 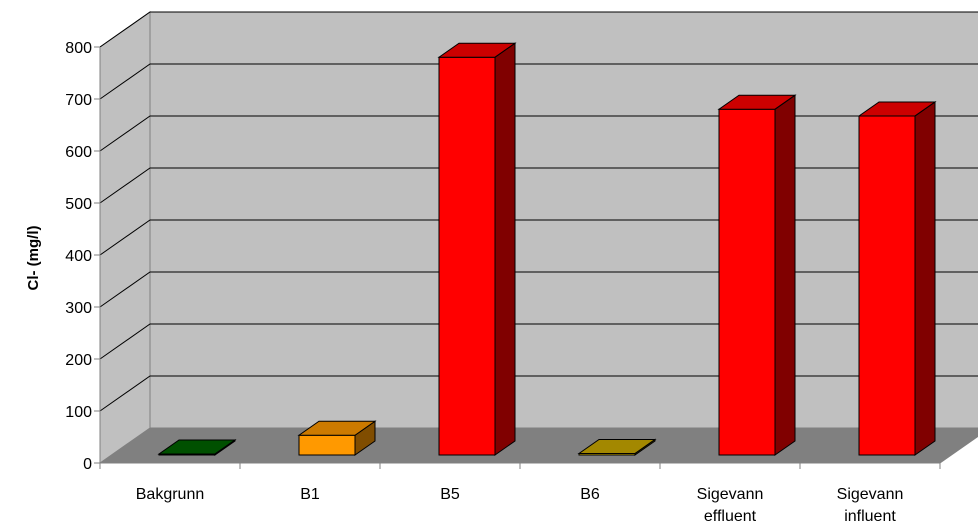 I want to click on category-label: Sigevann influent, so click(x=870, y=505).